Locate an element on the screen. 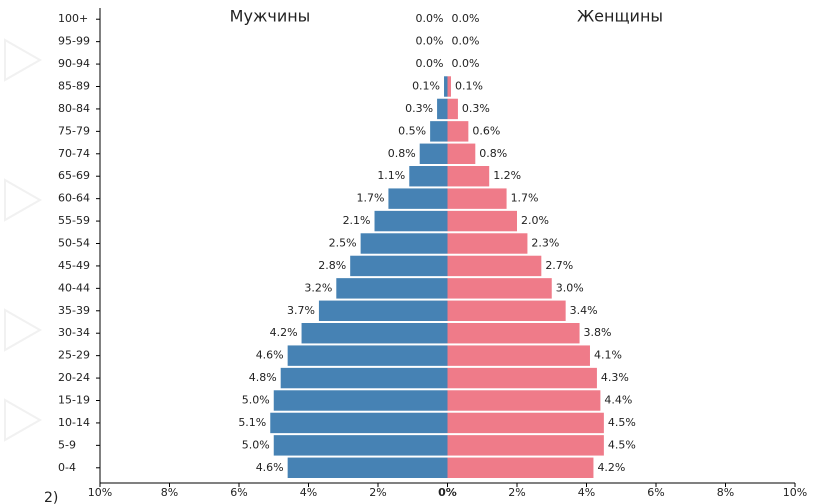 Image resolution: width=816 pixels, height=504 pixels. bar-label: 2.0% is located at coordinates (535, 220).